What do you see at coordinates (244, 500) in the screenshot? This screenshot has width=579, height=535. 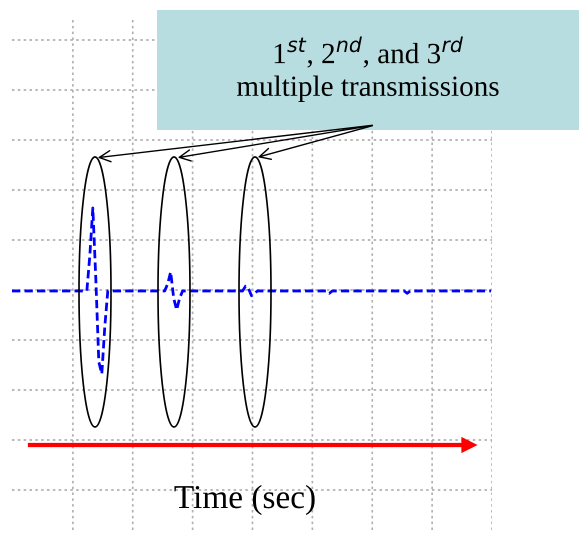 I see `x-axis-title: Time (sec)` at bounding box center [244, 500].